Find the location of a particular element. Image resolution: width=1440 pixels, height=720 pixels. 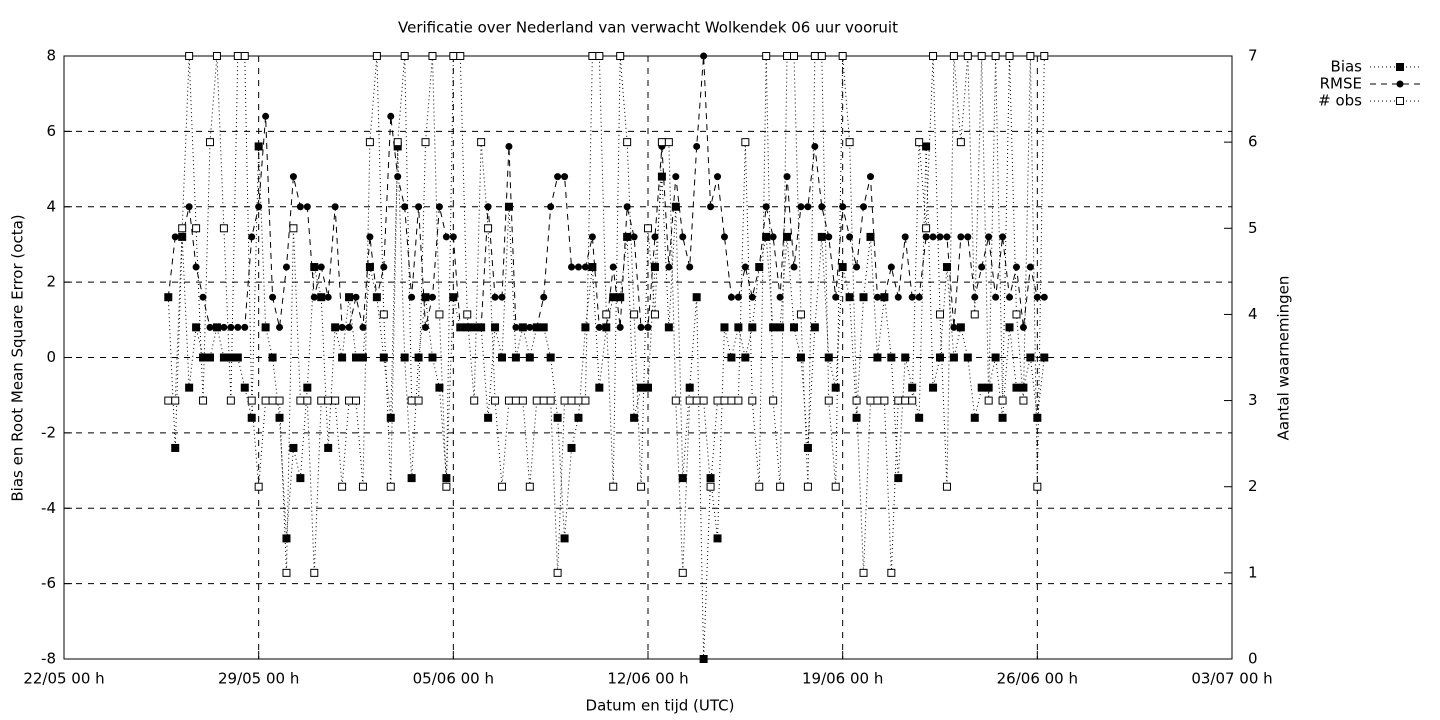

legend-label: RMSE is located at coordinates (1341, 84).